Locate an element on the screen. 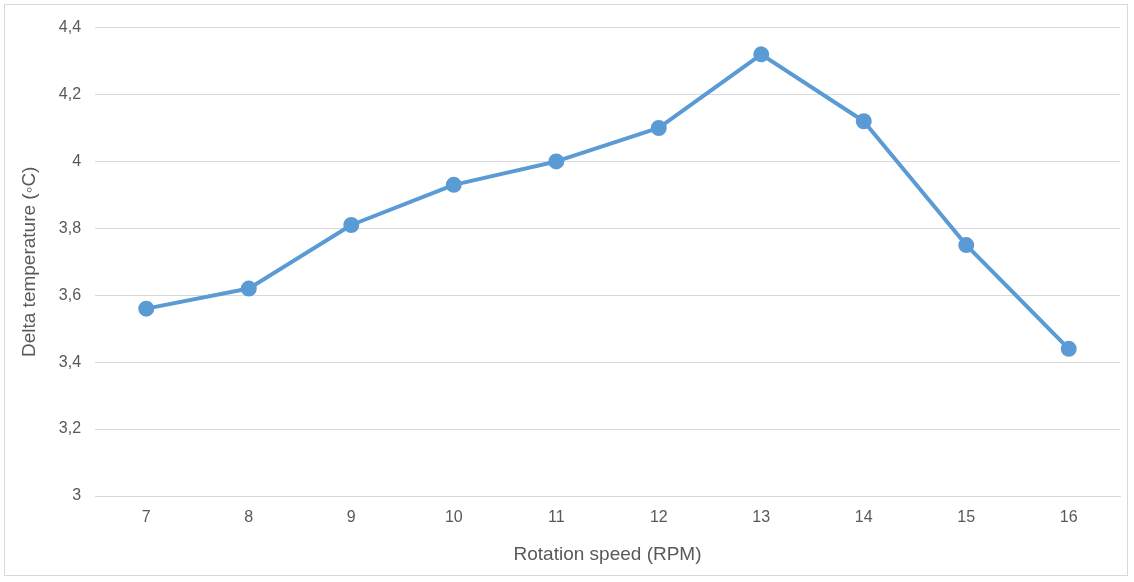 The width and height of the screenshot is (1134, 582). x-tick-label: 10 is located at coordinates (453, 517).